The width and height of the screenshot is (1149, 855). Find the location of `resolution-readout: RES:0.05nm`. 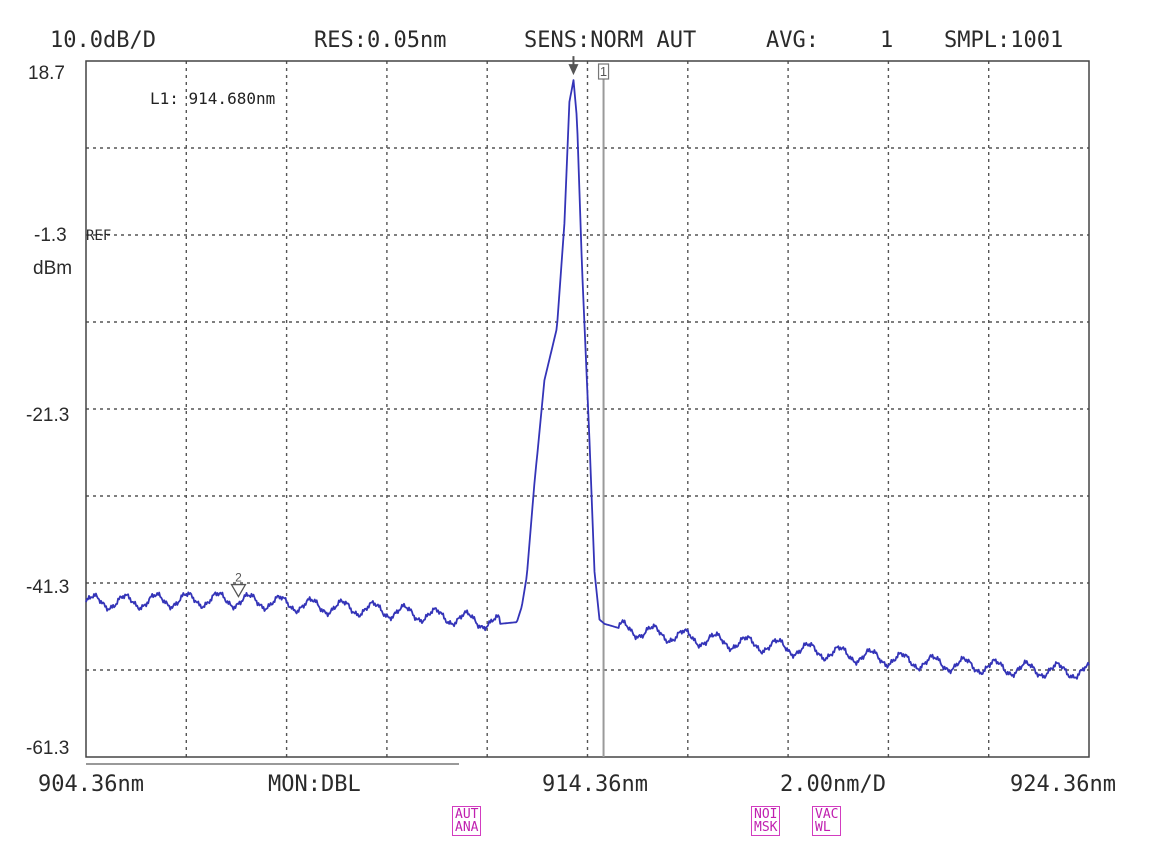

resolution-readout: RES:0.05nm is located at coordinates (380, 40).